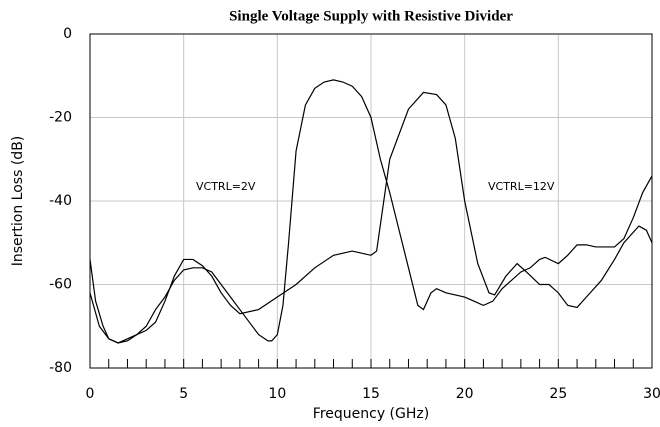 This screenshot has height=427, width=660. Describe the element at coordinates (371, 394) in the screenshot. I see `x-tick-label: 15` at that location.